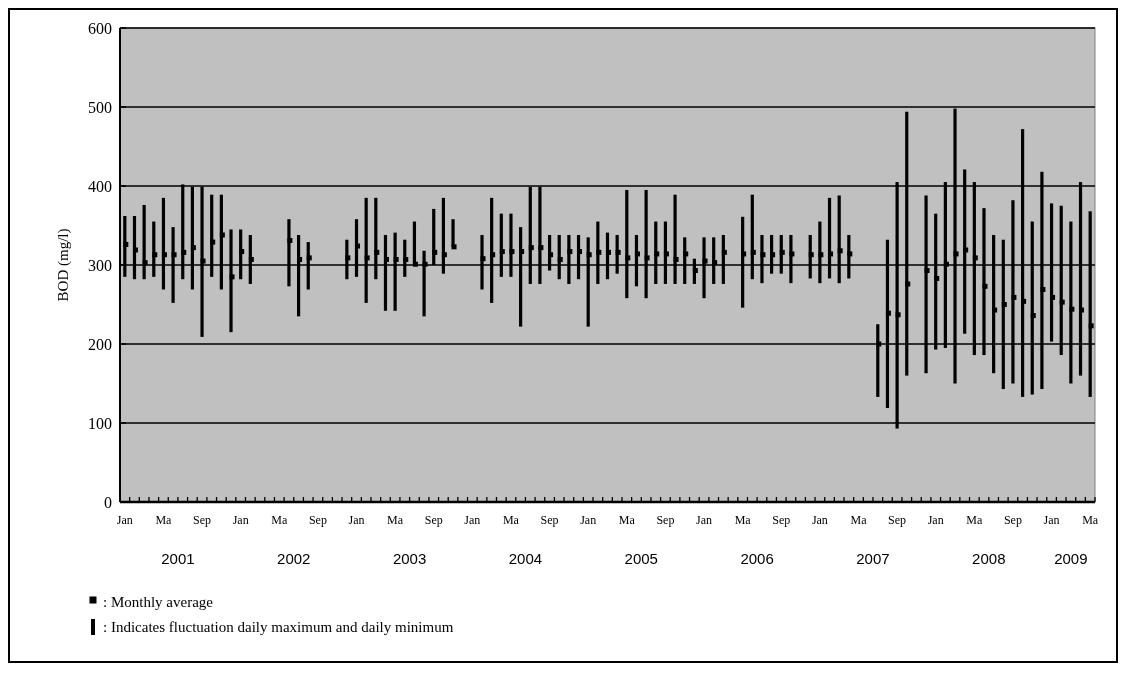 This screenshot has width=1128, height=673. I want to click on text: 2007, so click(873, 558).